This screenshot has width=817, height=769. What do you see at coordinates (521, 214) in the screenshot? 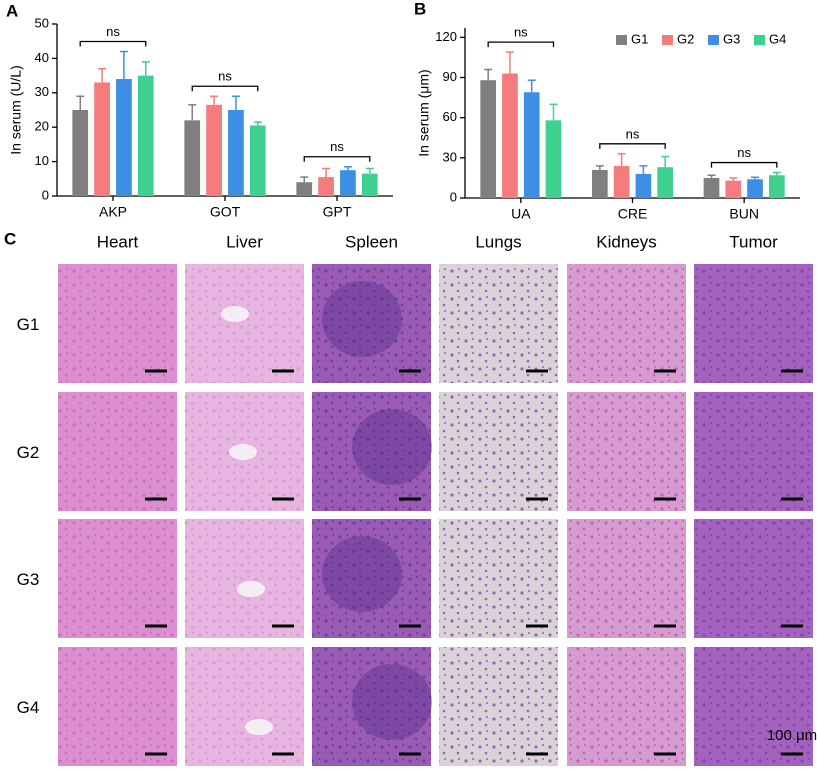
I see `x-tick-label: UA` at bounding box center [521, 214].